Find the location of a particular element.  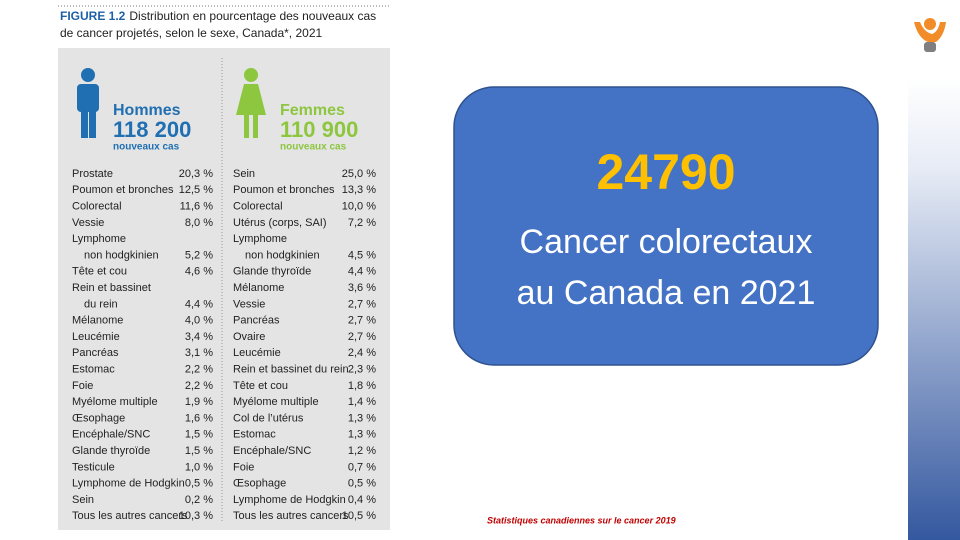

man-icon is located at coordinates (88, 103).